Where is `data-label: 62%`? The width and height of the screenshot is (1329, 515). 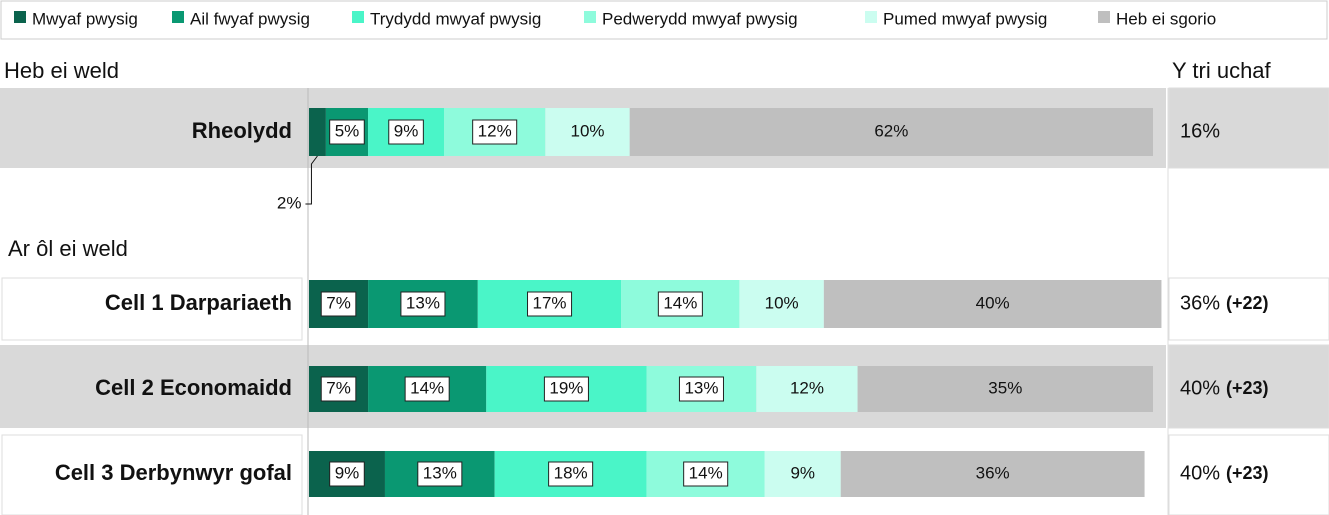
data-label: 62% is located at coordinates (891, 130).